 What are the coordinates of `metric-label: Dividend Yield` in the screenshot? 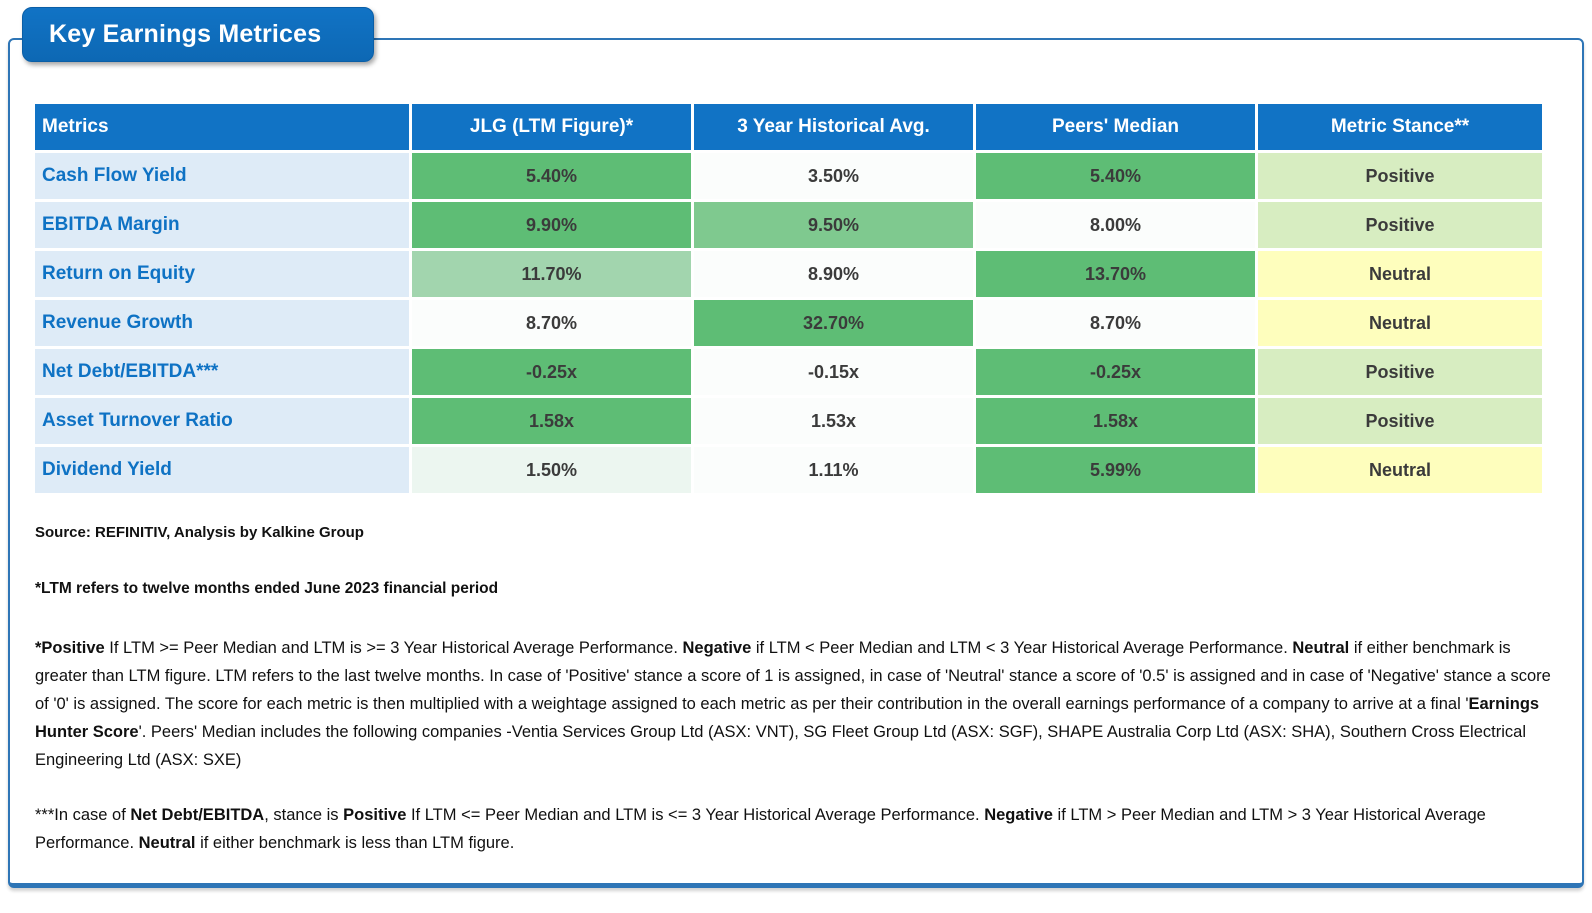 It's located at (222, 470).